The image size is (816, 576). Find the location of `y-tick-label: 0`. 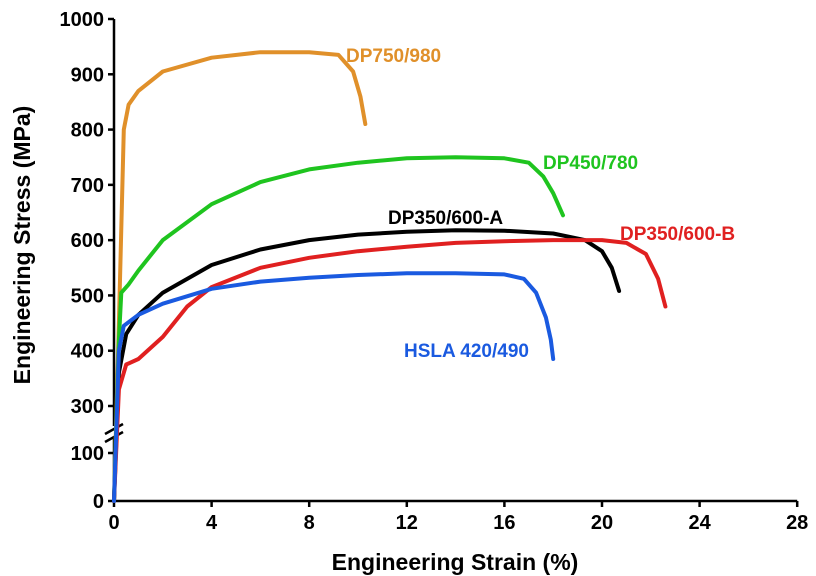

y-tick-label: 0 is located at coordinates (98, 502).